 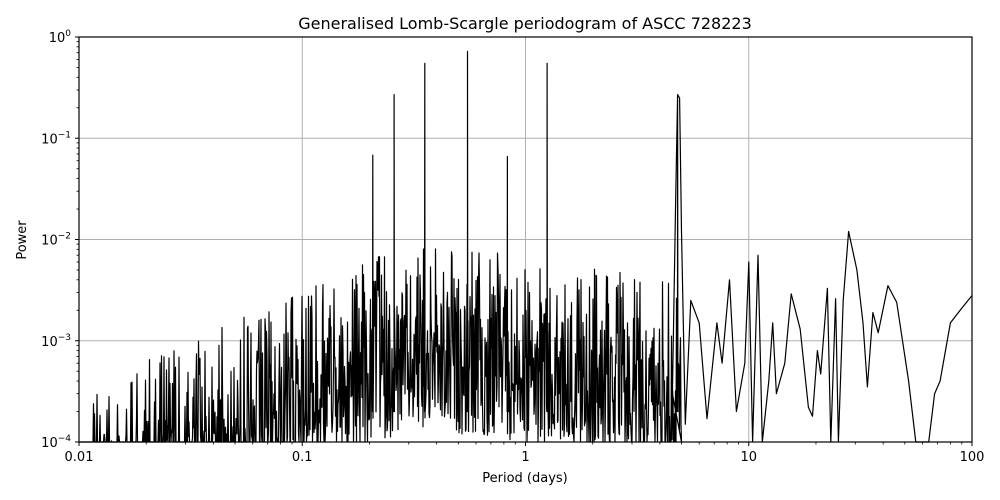 What do you see at coordinates (56, 442) in the screenshot?
I see `y-tick-label: 10⁻⁴` at bounding box center [56, 442].